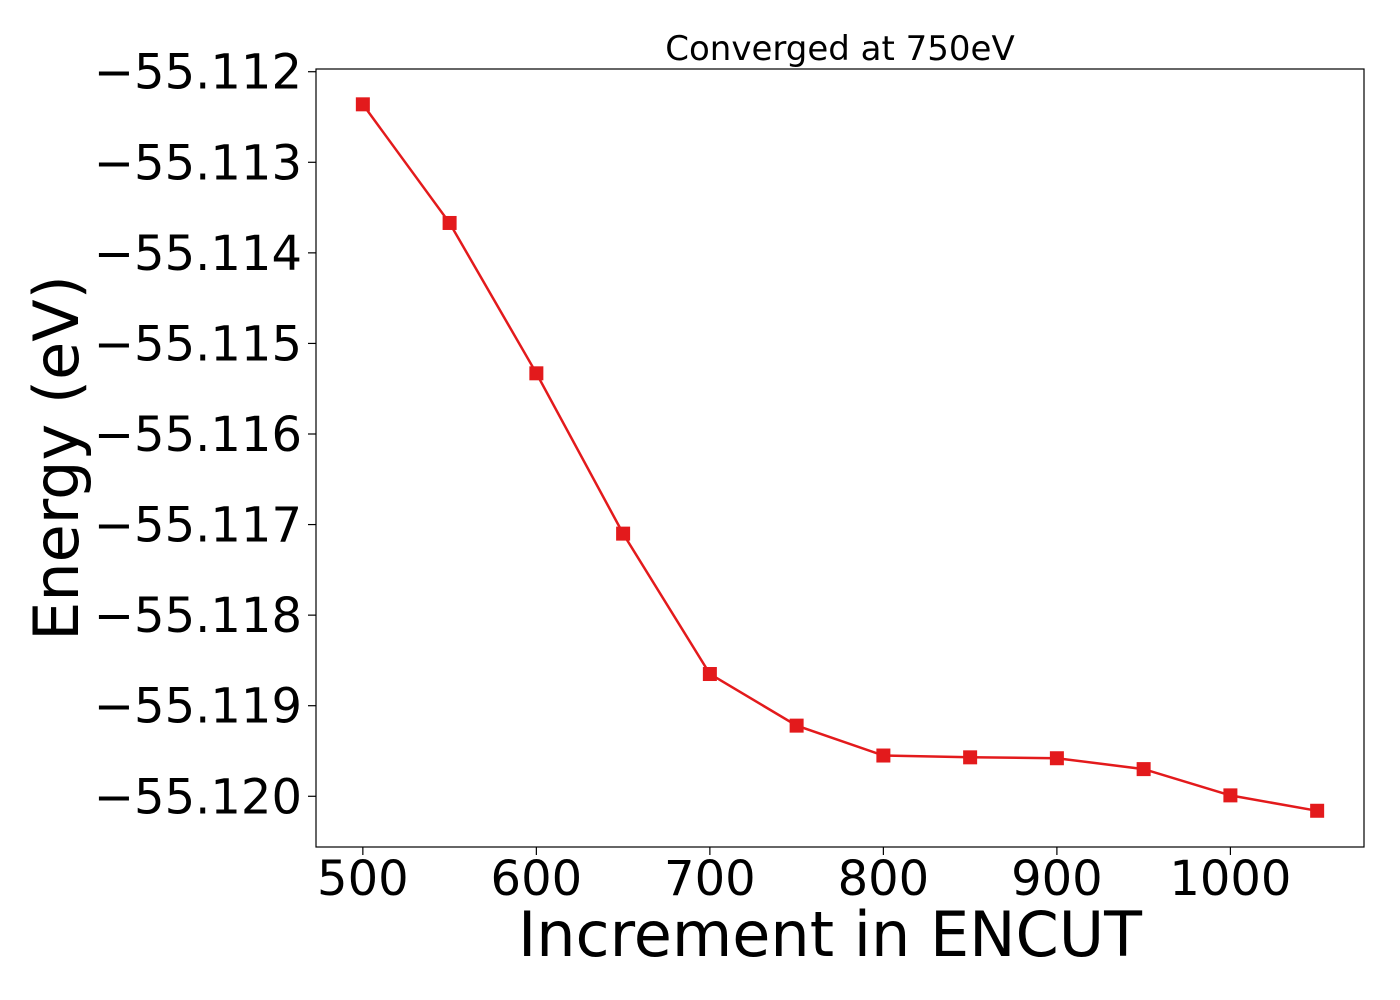 The height and width of the screenshot is (1000, 1400). I want to click on y-tick-label: −55.112, so click(198, 73).